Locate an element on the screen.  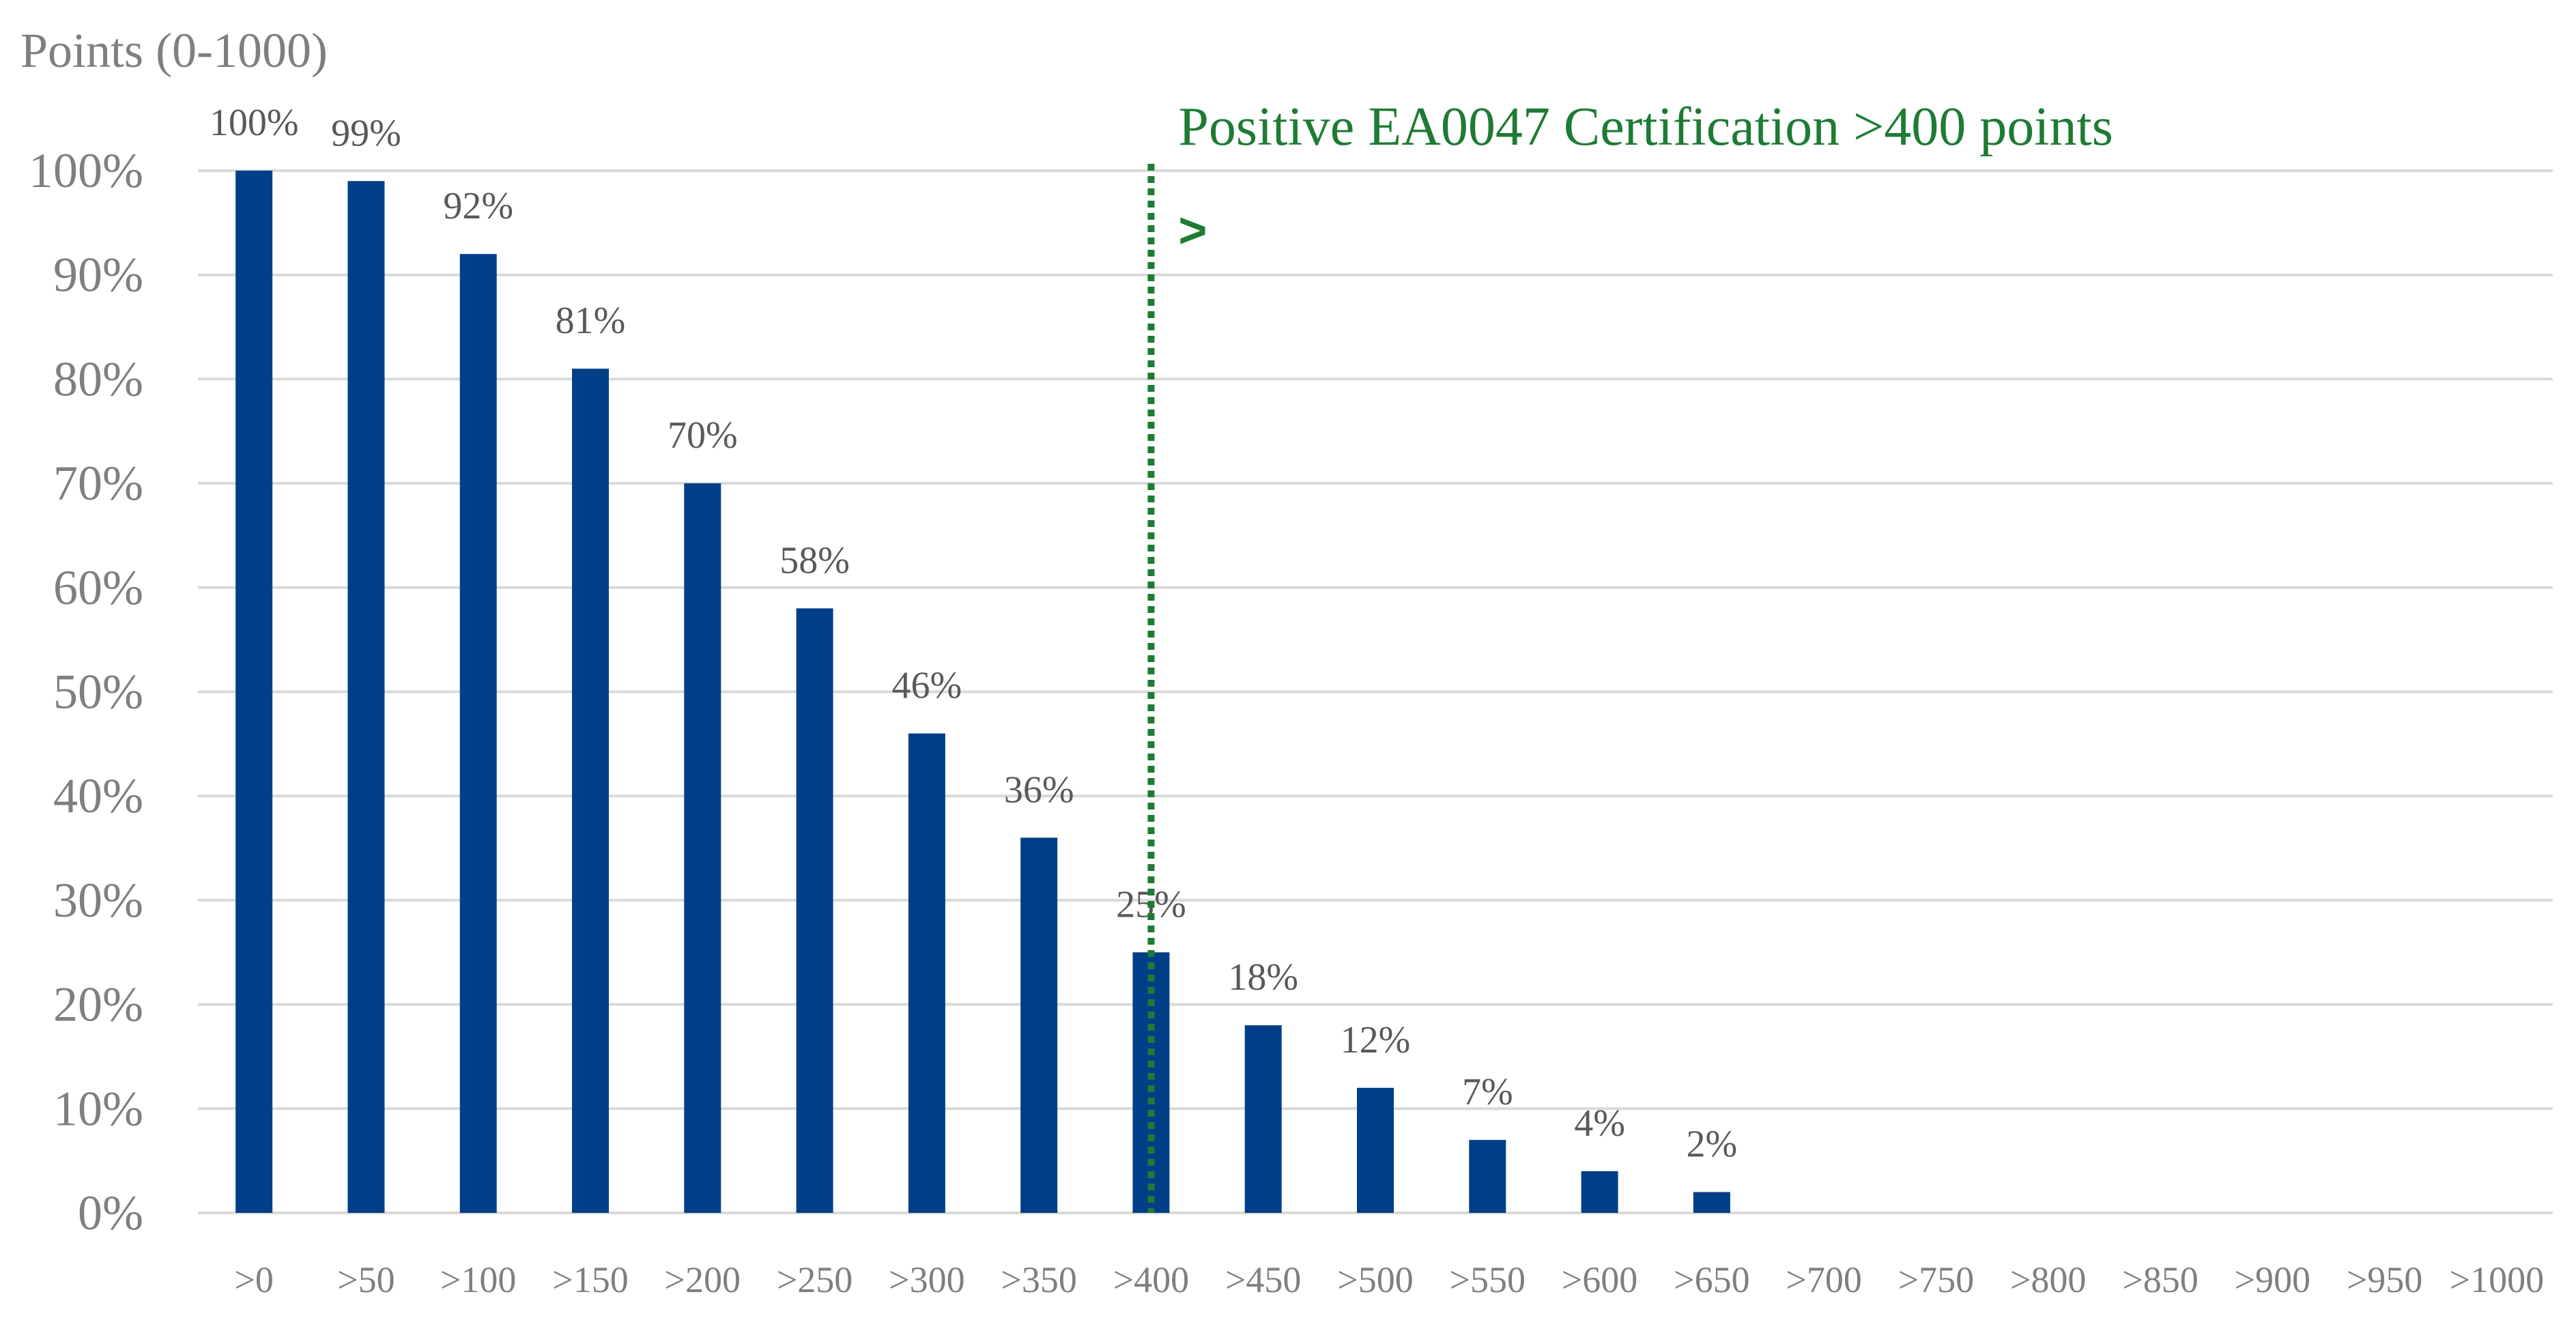
y-axis: 0% 10% 20% 30% 40% 50% 60% 70% 80% 90% 100% is located at coordinates (86, 692).